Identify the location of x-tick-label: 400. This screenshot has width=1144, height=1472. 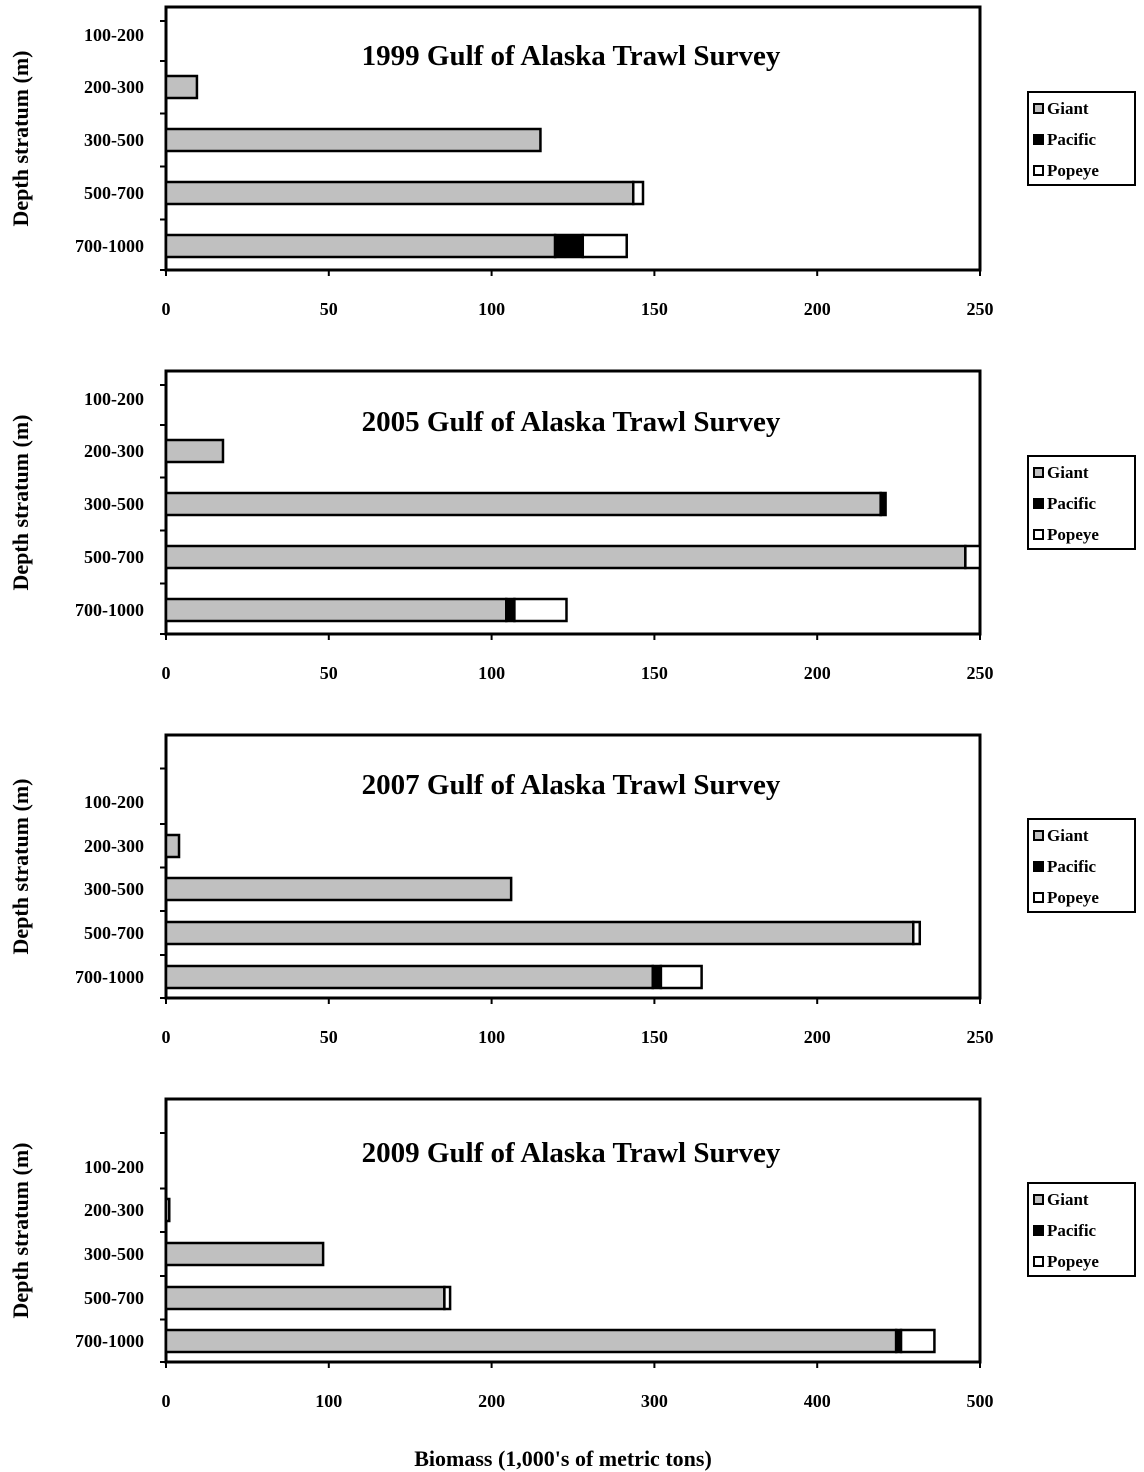
(817, 1401).